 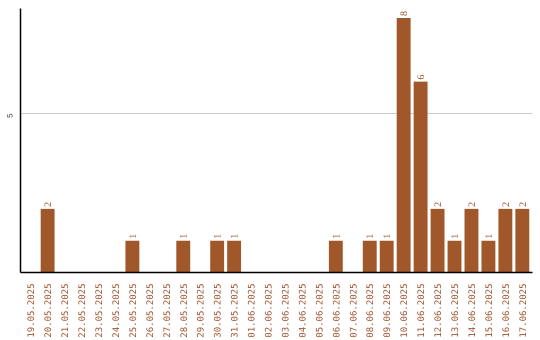 What do you see at coordinates (286, 310) in the screenshot?
I see `x-tick-label: 03.06.2025` at bounding box center [286, 310].